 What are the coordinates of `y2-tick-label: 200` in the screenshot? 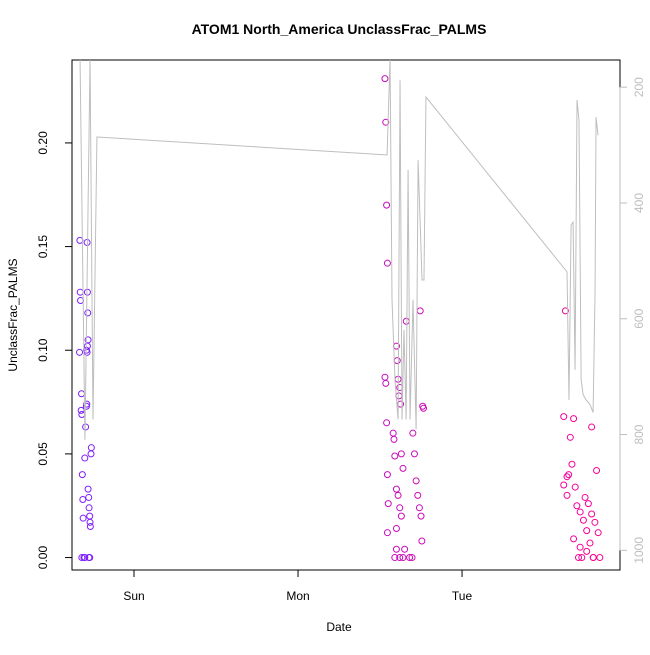 It's located at (639, 87).